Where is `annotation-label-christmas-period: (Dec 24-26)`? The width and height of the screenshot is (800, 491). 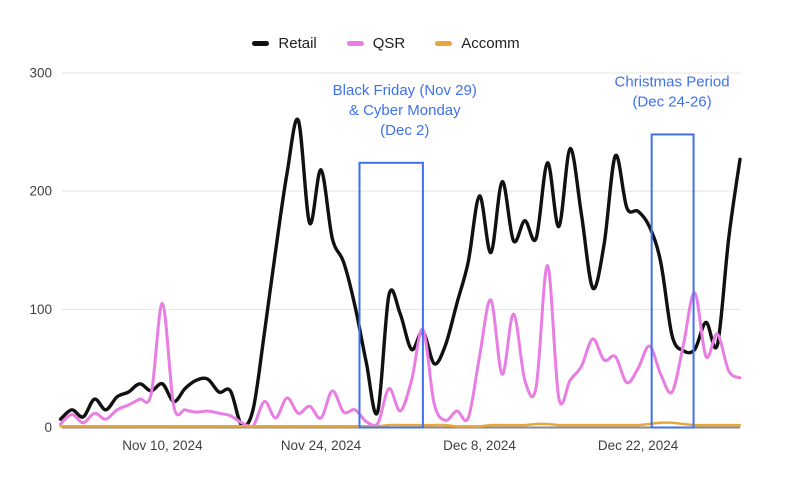 annotation-label-christmas-period: (Dec 24-26) is located at coordinates (671, 101).